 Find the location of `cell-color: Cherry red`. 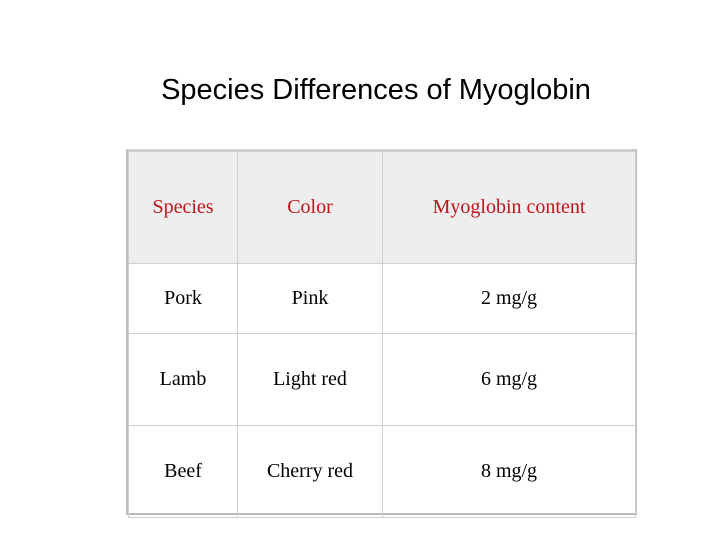

cell-color: Cherry red is located at coordinates (310, 471).